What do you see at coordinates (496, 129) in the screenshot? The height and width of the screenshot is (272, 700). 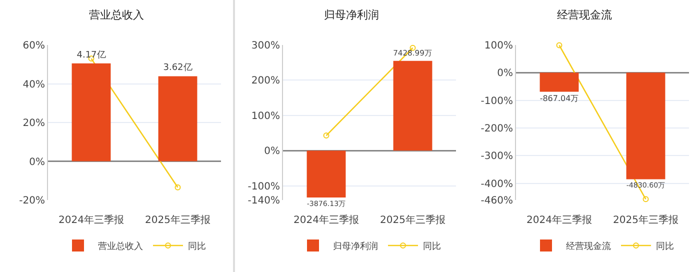 I see `y-tick-label: -200%` at bounding box center [496, 129].